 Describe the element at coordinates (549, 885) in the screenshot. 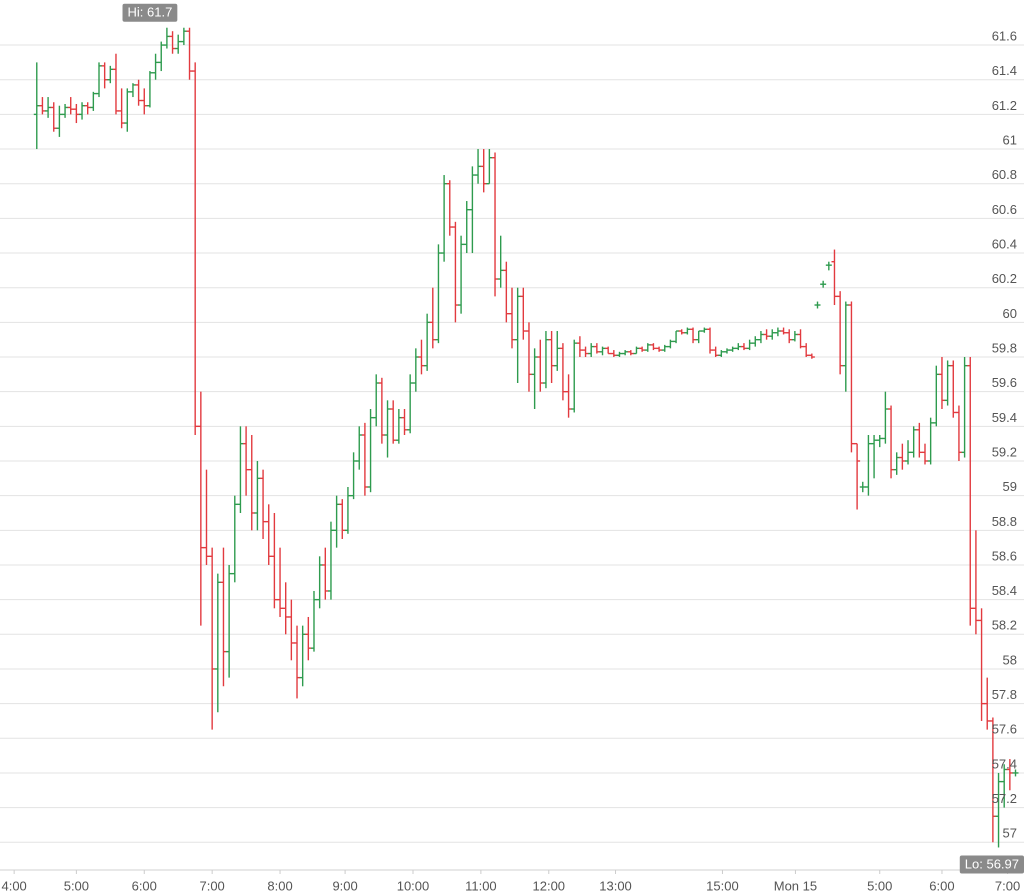

I see `x-tick-label: 12:00` at that location.